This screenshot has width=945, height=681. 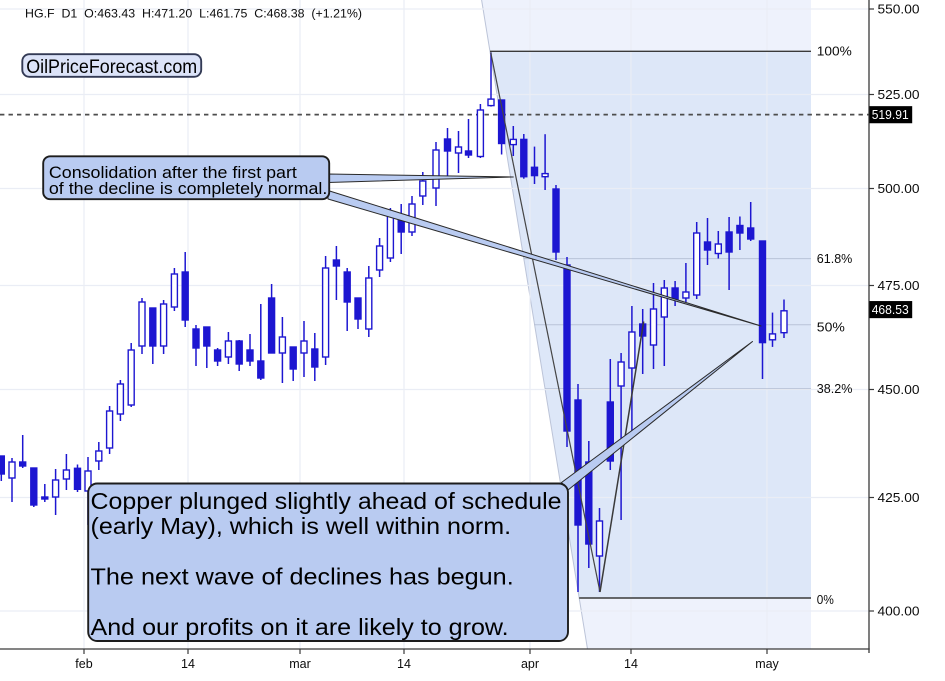 I want to click on svg-text: 0%, so click(x=825, y=600).